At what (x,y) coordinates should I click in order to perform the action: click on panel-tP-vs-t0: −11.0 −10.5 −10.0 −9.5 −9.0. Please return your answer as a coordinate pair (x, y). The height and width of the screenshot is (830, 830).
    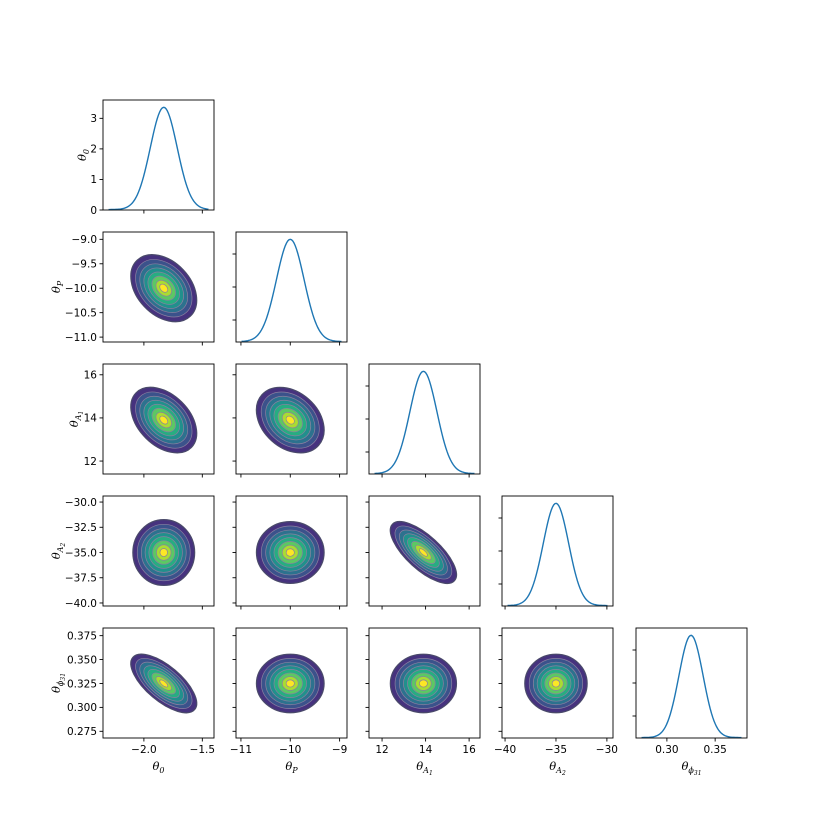
    Looking at the image, I should click on (140, 288).